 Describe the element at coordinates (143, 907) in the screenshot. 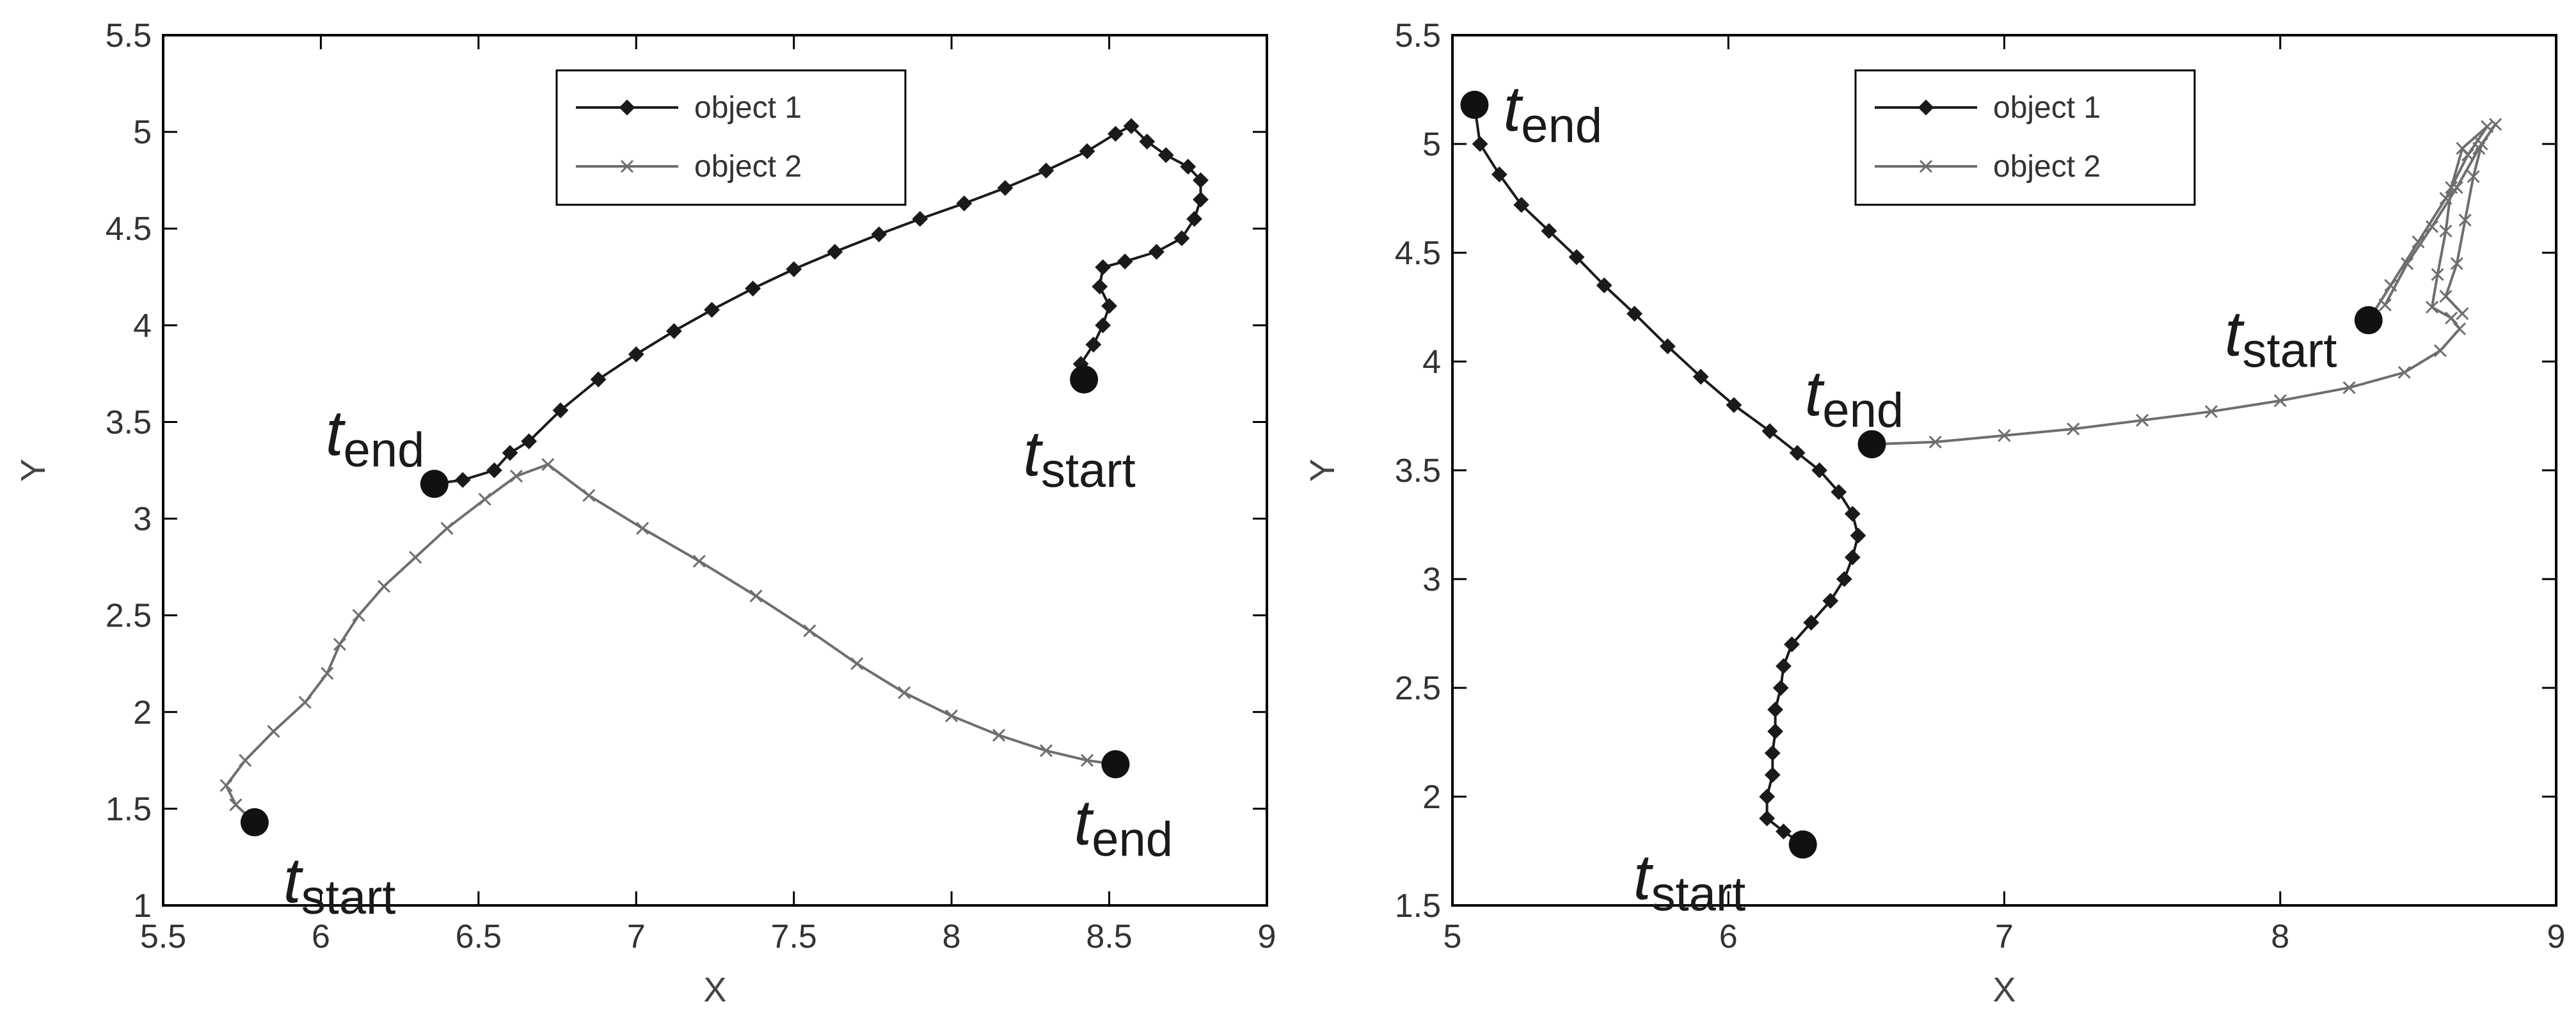

I see `y-tick-label: 1` at that location.